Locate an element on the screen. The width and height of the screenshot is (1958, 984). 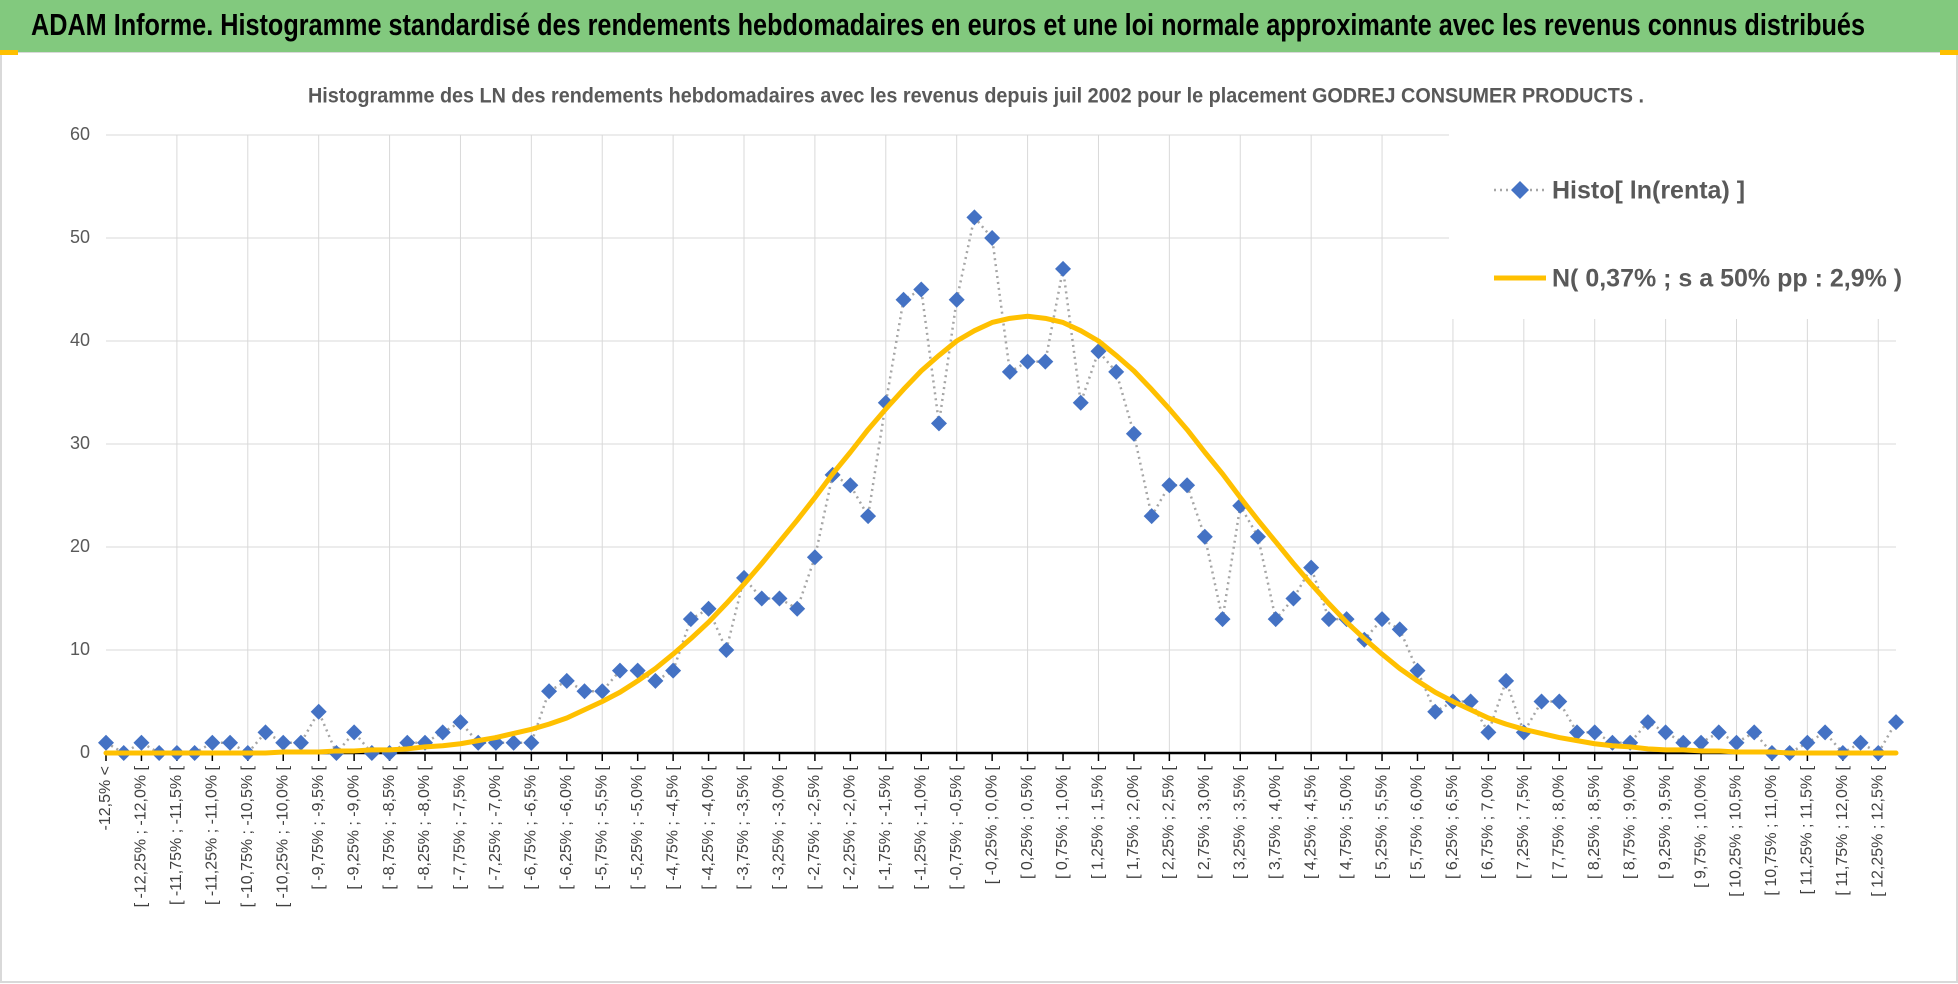
x-tick-label: [ -11,75% ; -11,5% [ is located at coordinates (176, 835).